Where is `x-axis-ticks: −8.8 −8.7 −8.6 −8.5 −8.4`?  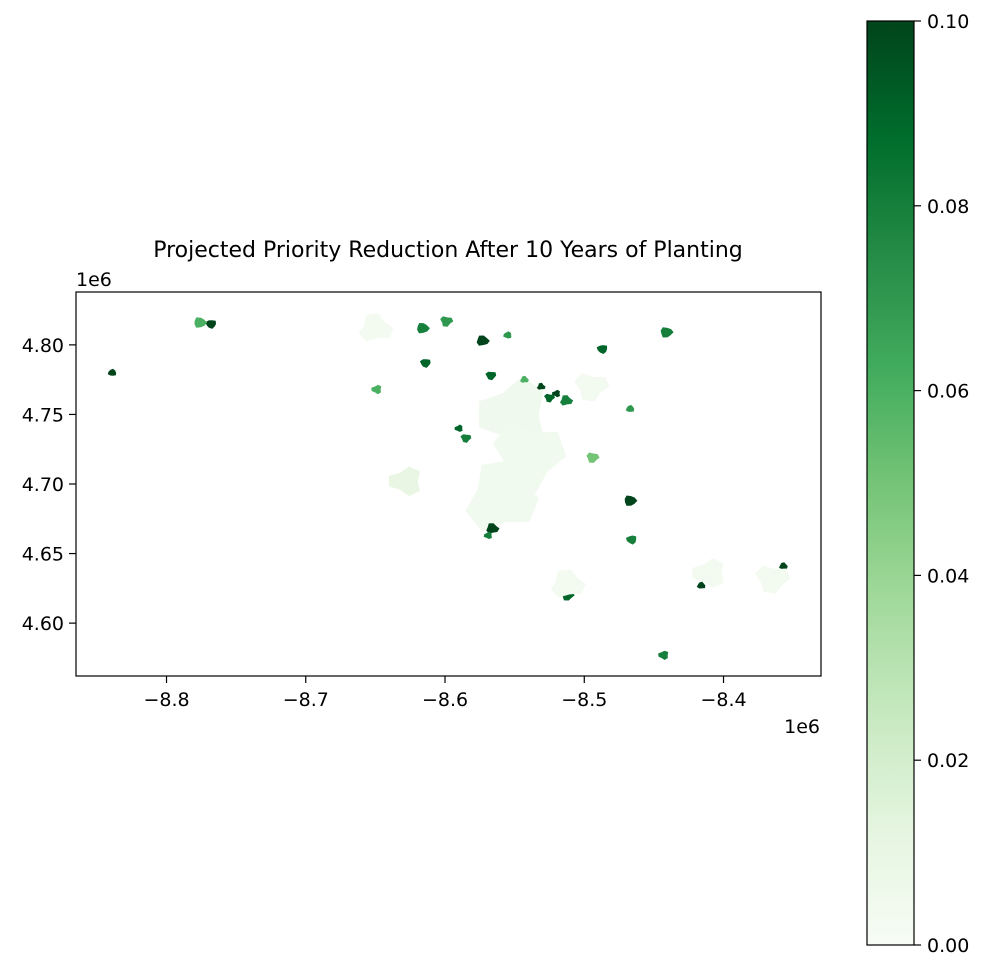 x-axis-ticks: −8.8 −8.7 −8.6 −8.5 −8.4 is located at coordinates (445, 693).